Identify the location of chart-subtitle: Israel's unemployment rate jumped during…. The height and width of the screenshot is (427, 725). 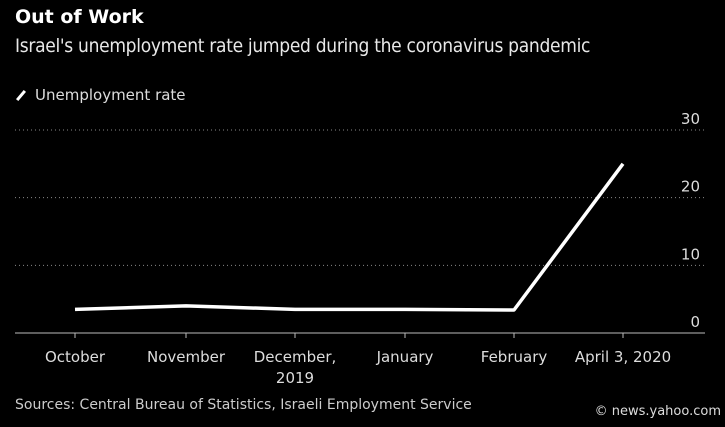
(303, 46).